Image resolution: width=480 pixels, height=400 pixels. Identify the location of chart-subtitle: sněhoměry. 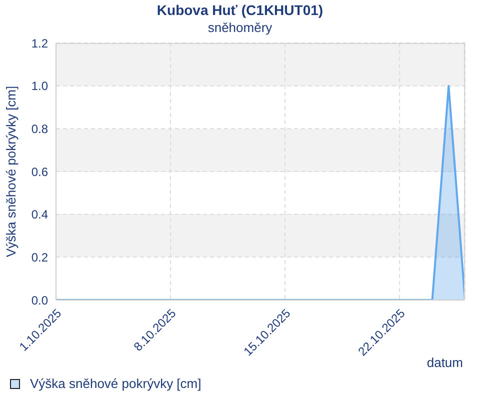
(240, 28).